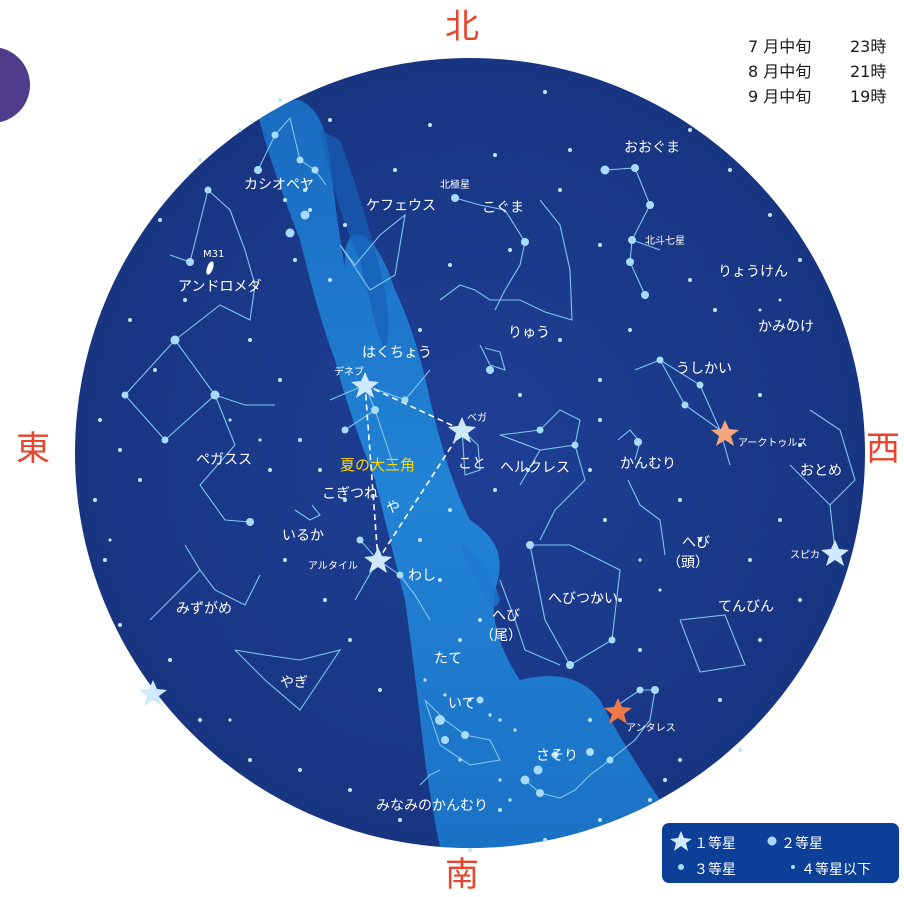 This screenshot has height=897, width=904. What do you see at coordinates (652, 148) in the screenshot?
I see `label-ursa-major: おおぐま` at bounding box center [652, 148].